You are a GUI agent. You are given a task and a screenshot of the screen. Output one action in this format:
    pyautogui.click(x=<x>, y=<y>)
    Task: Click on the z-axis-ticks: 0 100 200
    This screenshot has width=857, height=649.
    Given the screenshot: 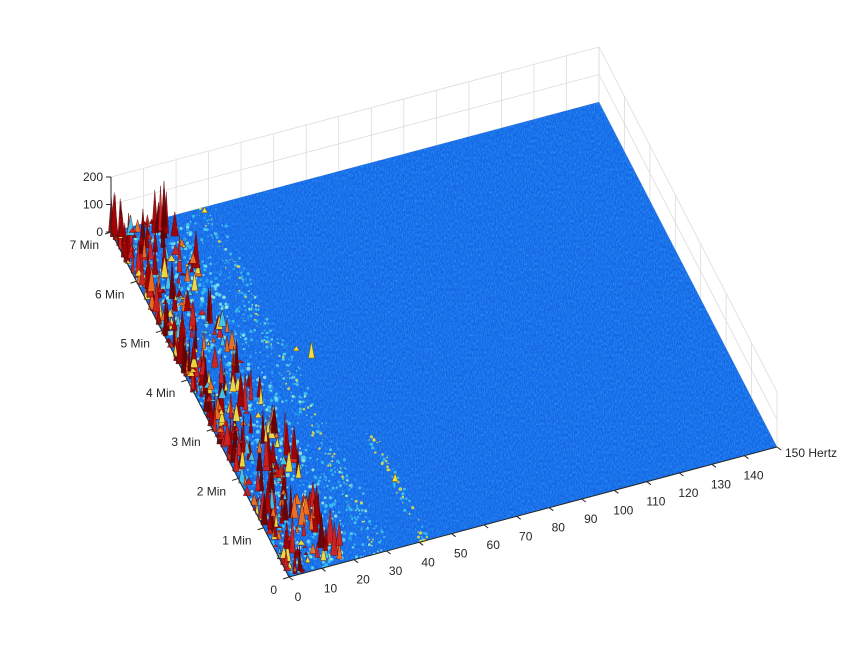 What is the action you would take?
    pyautogui.click(x=97, y=204)
    